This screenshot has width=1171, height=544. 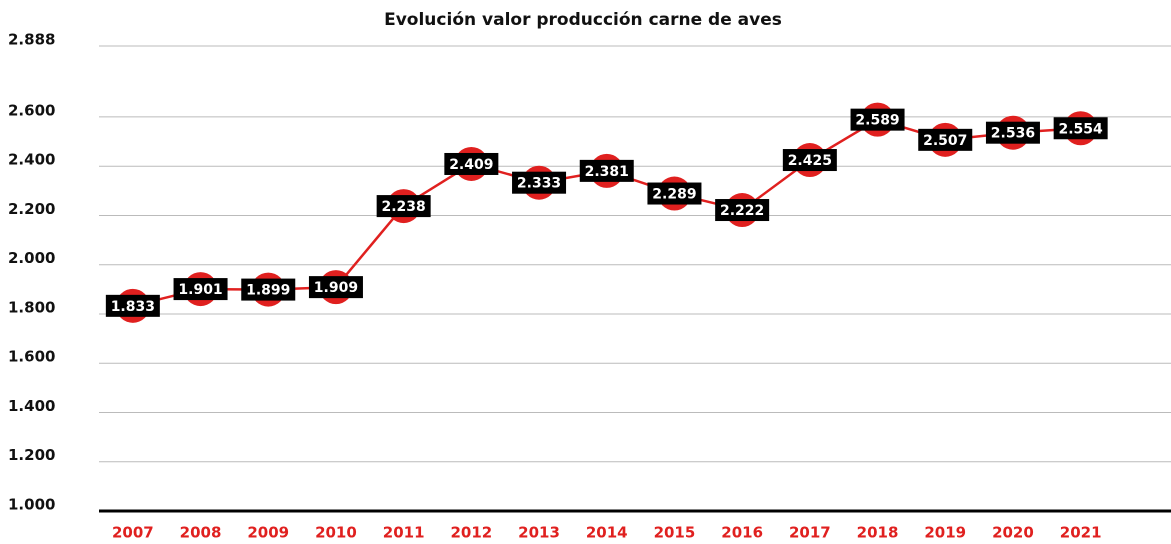 I want to click on x-tick-label: 2019, so click(x=945, y=533).